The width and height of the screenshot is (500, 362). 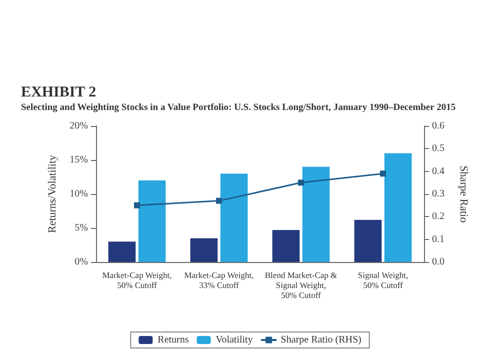 What do you see at coordinates (234, 340) in the screenshot?
I see `legend-label: Volatility` at bounding box center [234, 340].